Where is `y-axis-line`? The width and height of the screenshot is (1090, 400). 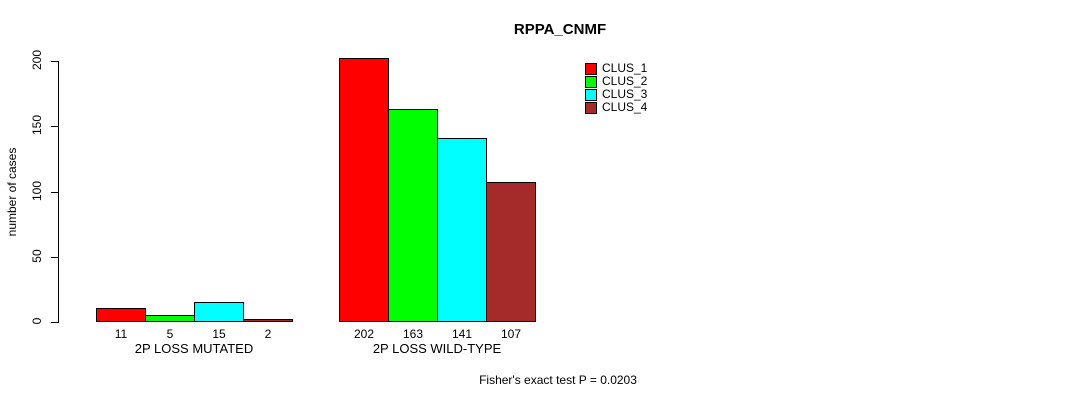
y-axis-line is located at coordinates (58, 192).